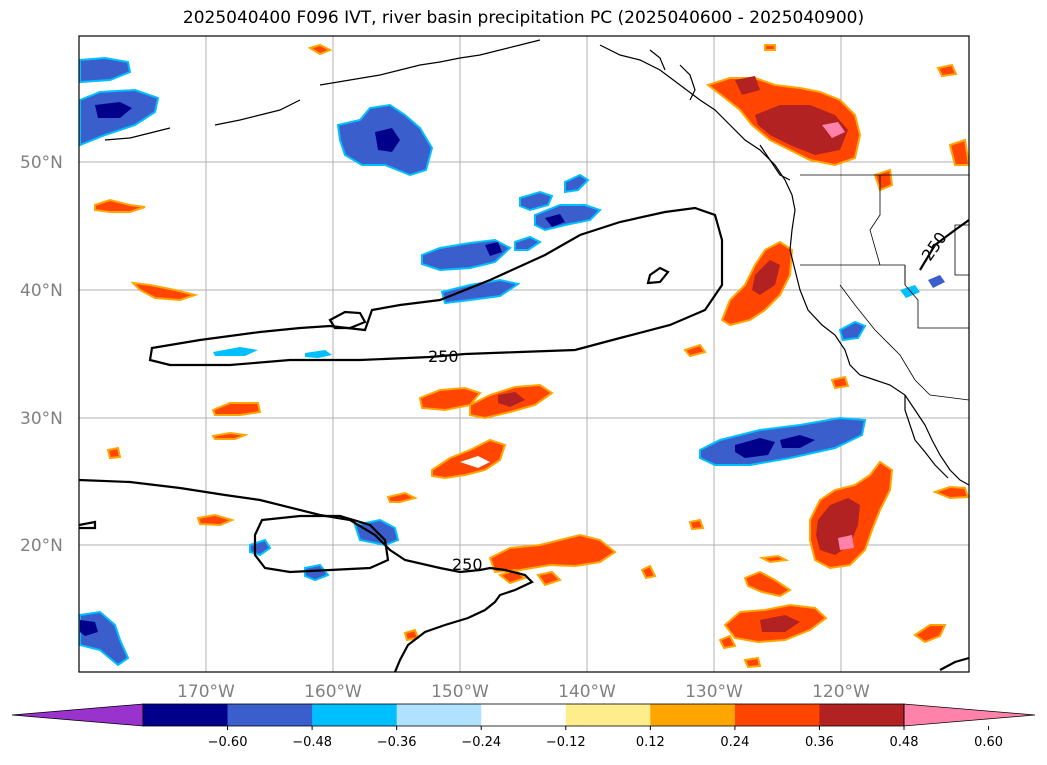  What do you see at coordinates (228, 742) in the screenshot?
I see `colorbar-tick-label: −0.60` at bounding box center [228, 742].